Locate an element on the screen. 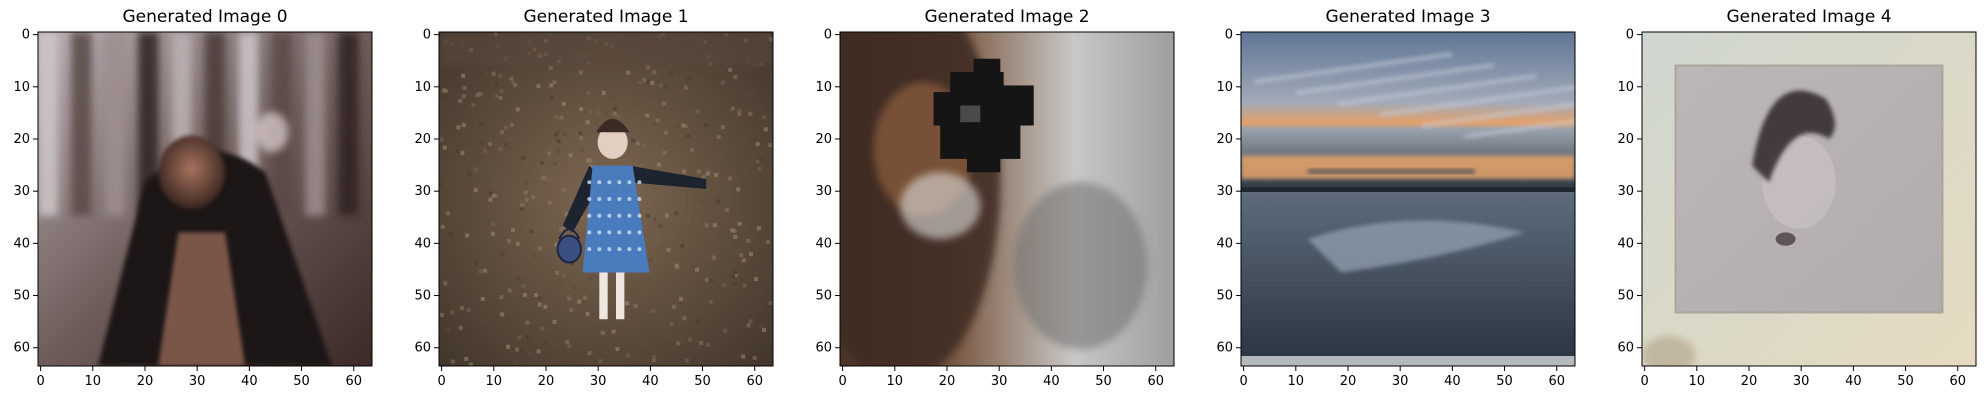 The width and height of the screenshot is (1984, 400). panel-title: Generated Image 3 is located at coordinates (1407, 17).